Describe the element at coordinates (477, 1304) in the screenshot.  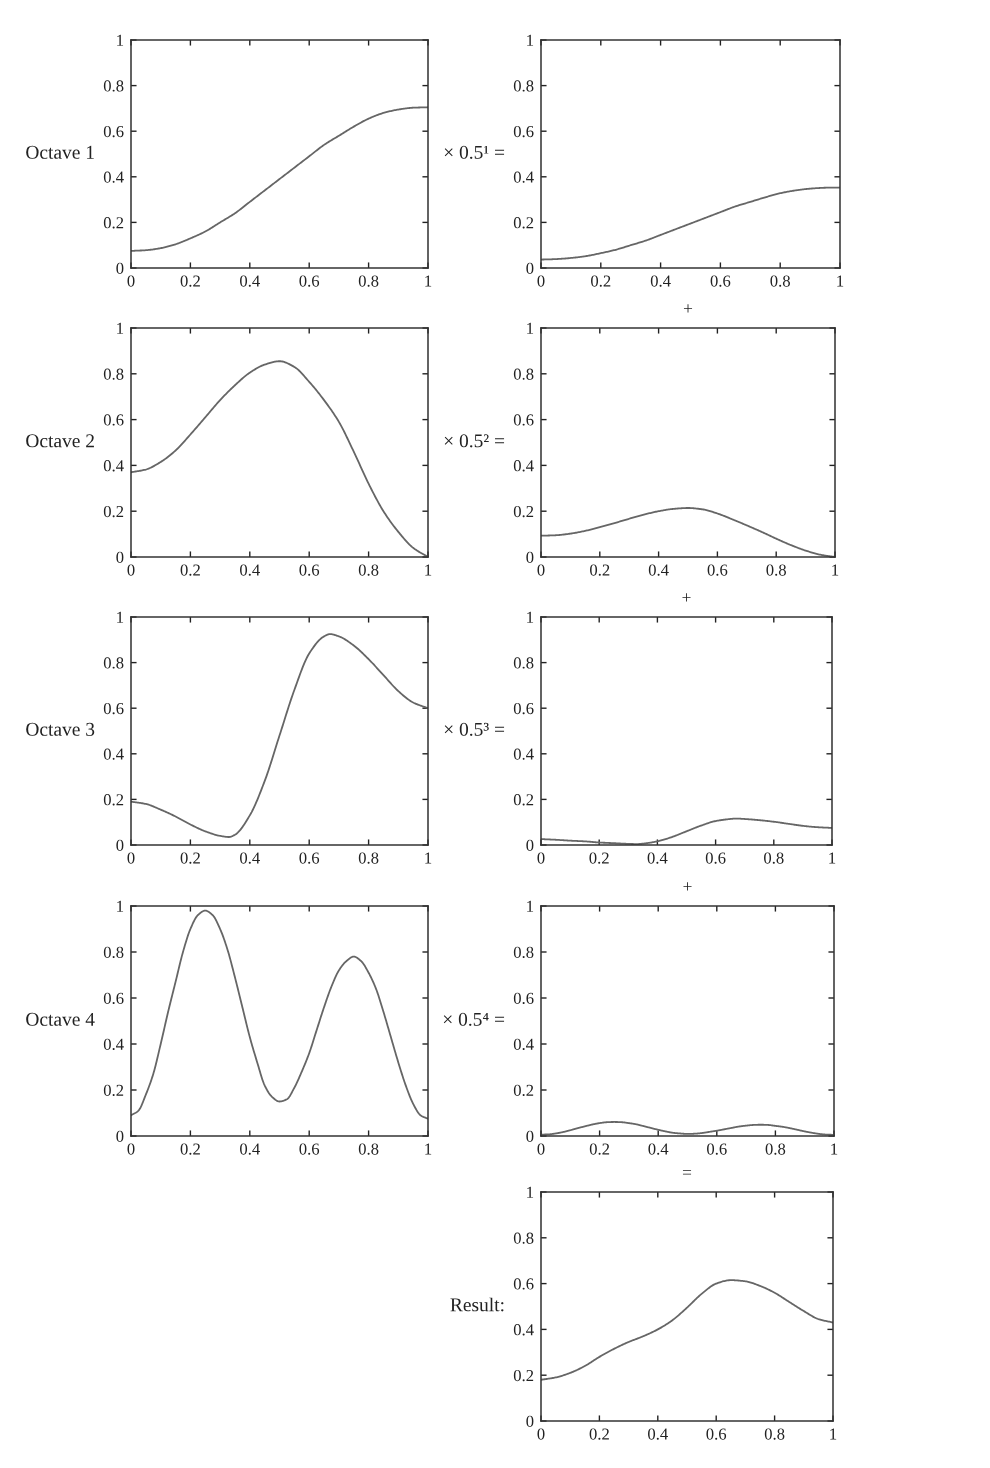
I see `y-axis-title: Result:` at that location.